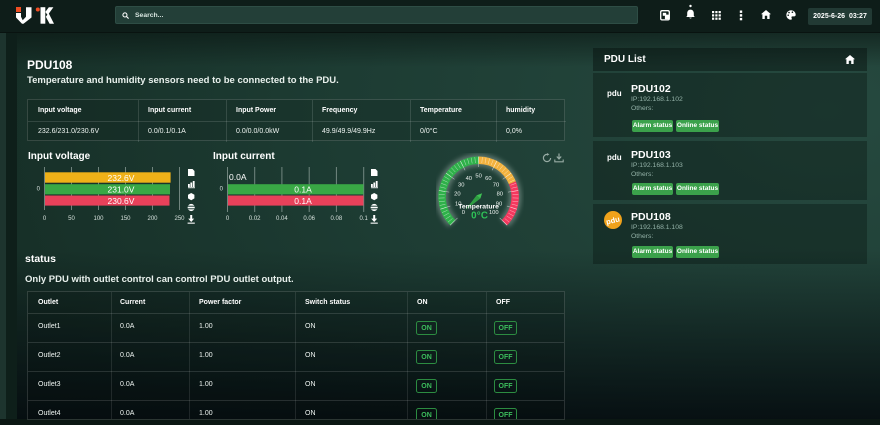 This screenshot has height=425, width=880. What do you see at coordinates (500, 195) in the screenshot?
I see `svg-text: 80` at bounding box center [500, 195].